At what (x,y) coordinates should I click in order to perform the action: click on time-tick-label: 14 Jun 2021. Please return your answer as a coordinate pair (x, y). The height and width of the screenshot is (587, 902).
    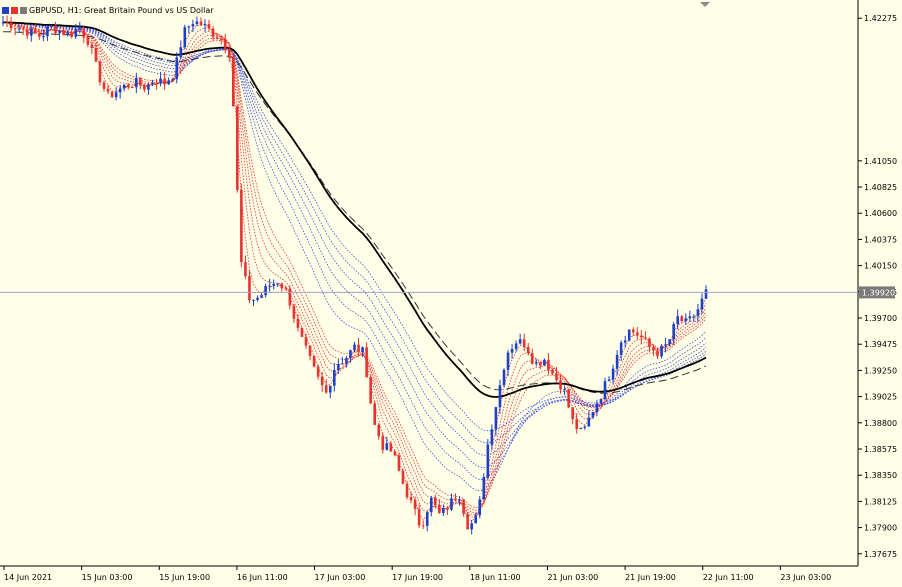
    Looking at the image, I should click on (28, 577).